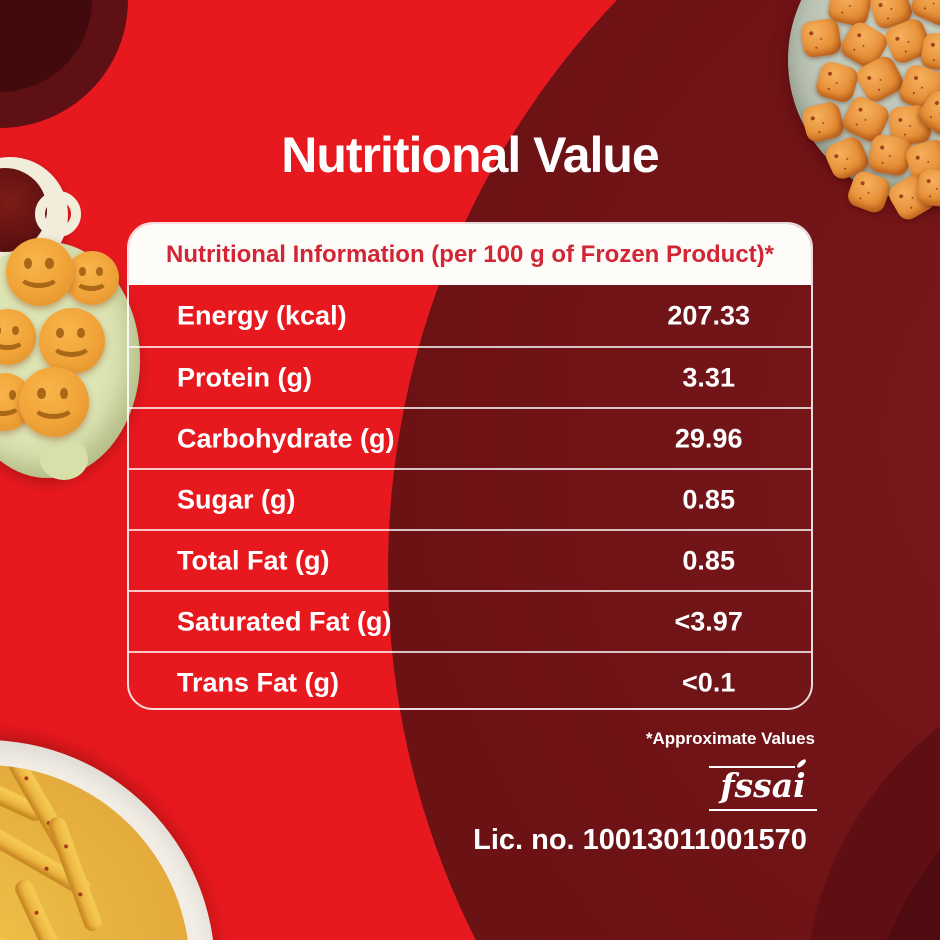 This screenshot has width=940, height=940. What do you see at coordinates (253, 560) in the screenshot?
I see `row-label: Total Fat (g)` at bounding box center [253, 560].